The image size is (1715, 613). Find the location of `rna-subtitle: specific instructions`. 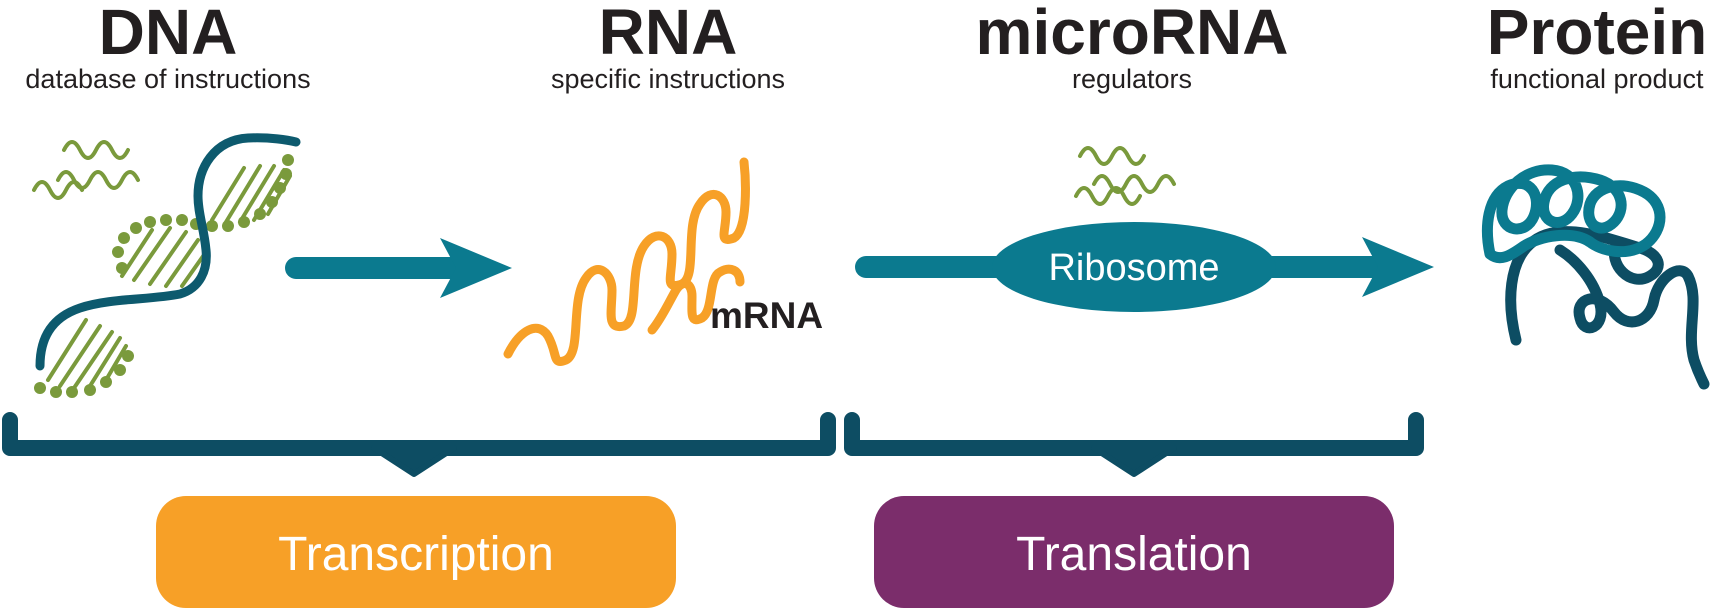

rna-subtitle: specific instructions is located at coordinates (668, 79).